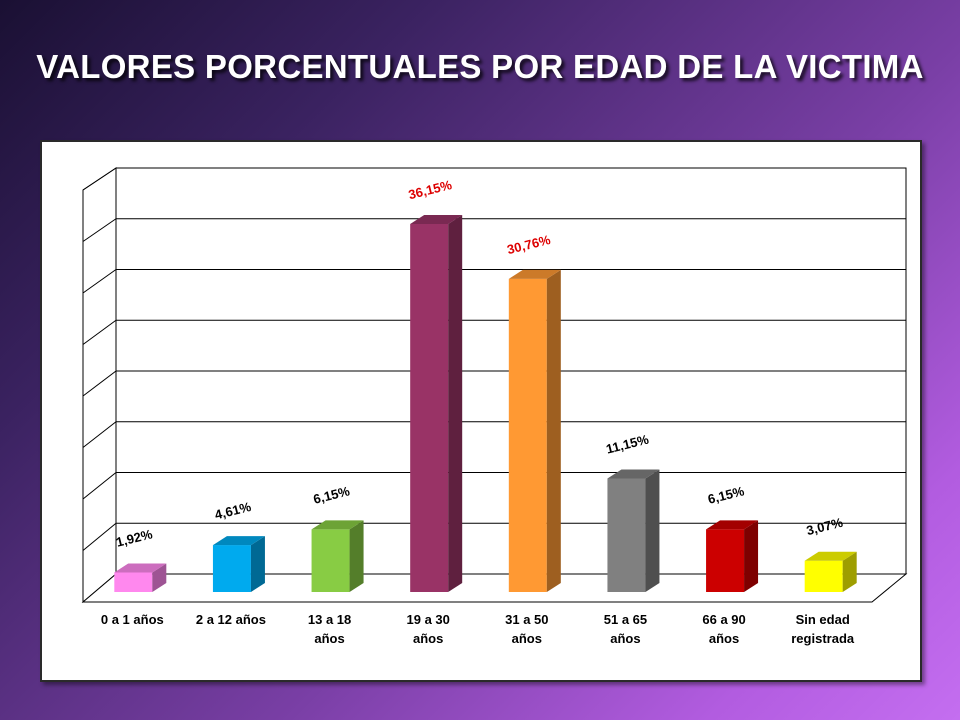  What do you see at coordinates (329, 629) in the screenshot?
I see `category-label: 13 a 18 años` at bounding box center [329, 629].